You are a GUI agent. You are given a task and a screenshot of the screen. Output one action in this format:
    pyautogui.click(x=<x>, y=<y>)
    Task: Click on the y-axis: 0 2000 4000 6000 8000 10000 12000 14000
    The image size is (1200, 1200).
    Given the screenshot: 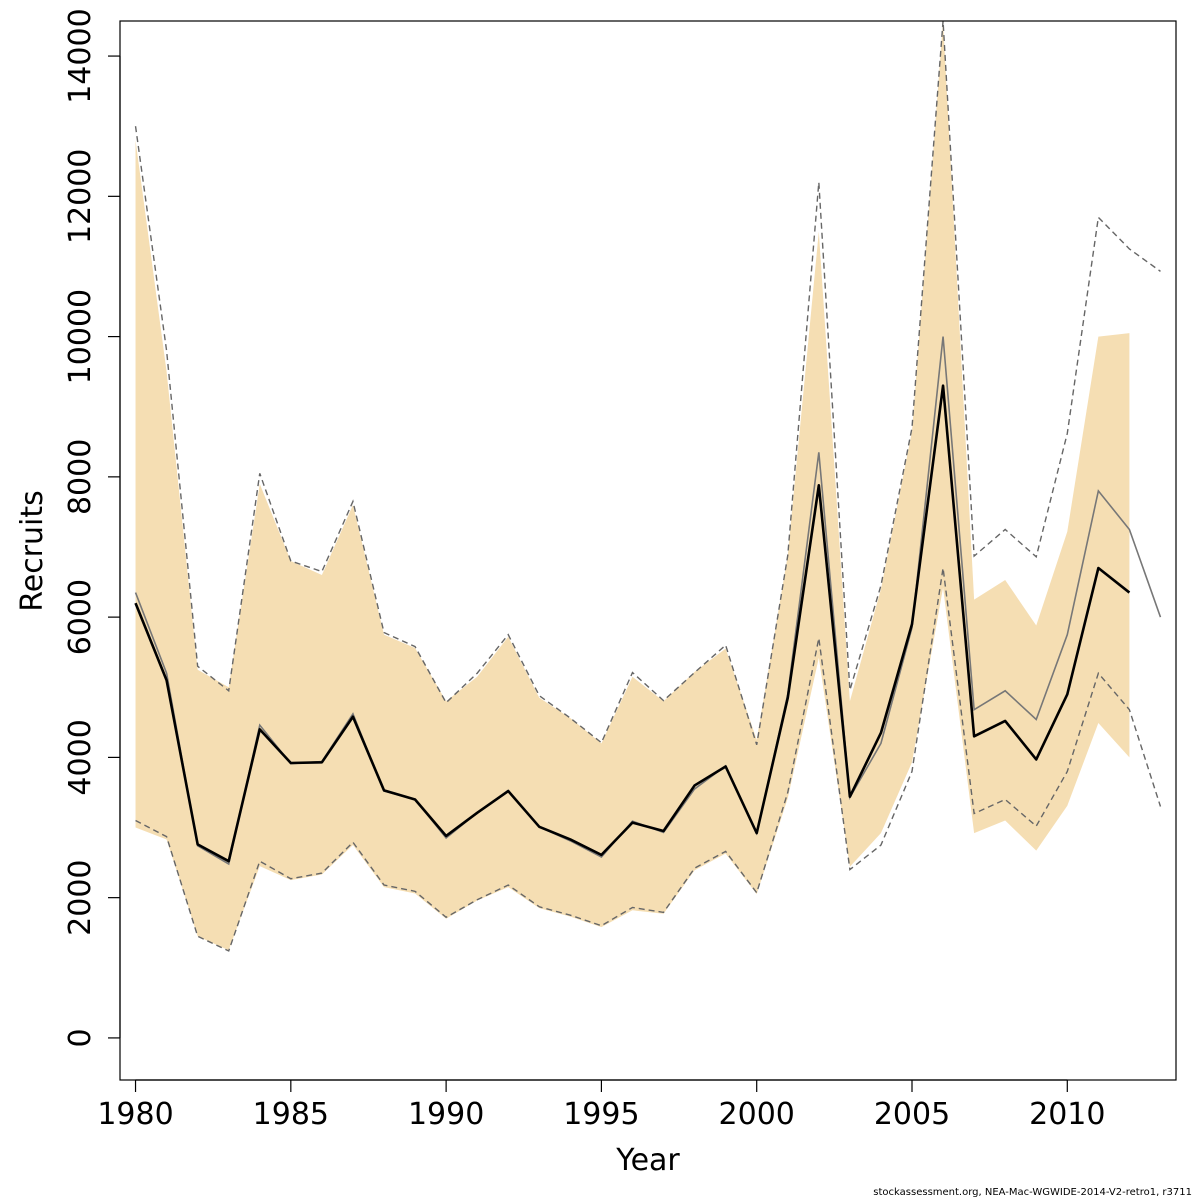 What is the action you would take?
    pyautogui.click(x=92, y=527)
    